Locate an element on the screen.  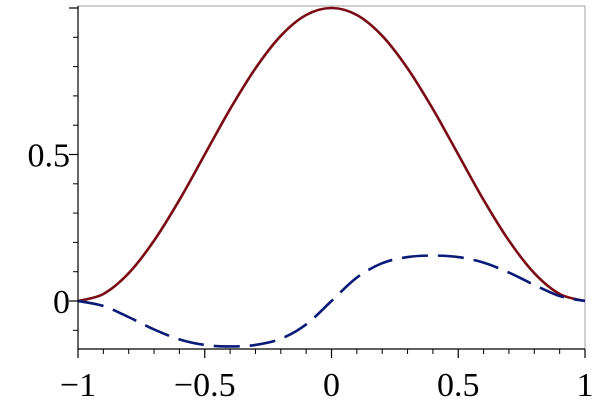
y-ticks: 00.5 is located at coordinates (53, 169).